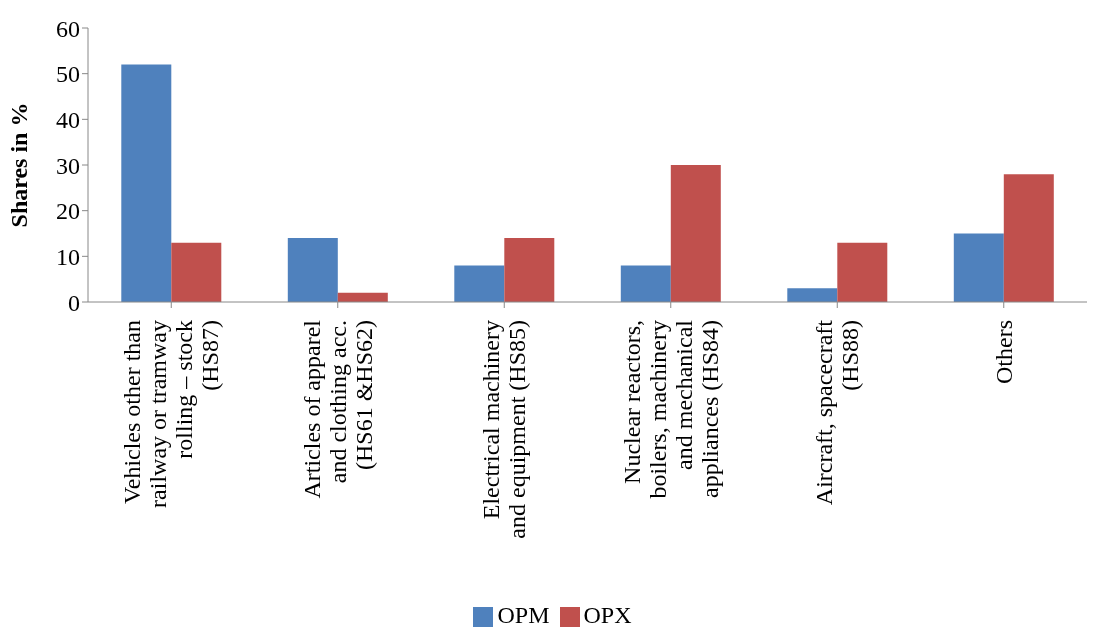  What do you see at coordinates (68, 119) in the screenshot?
I see `y-tick-label: 40` at bounding box center [68, 119].